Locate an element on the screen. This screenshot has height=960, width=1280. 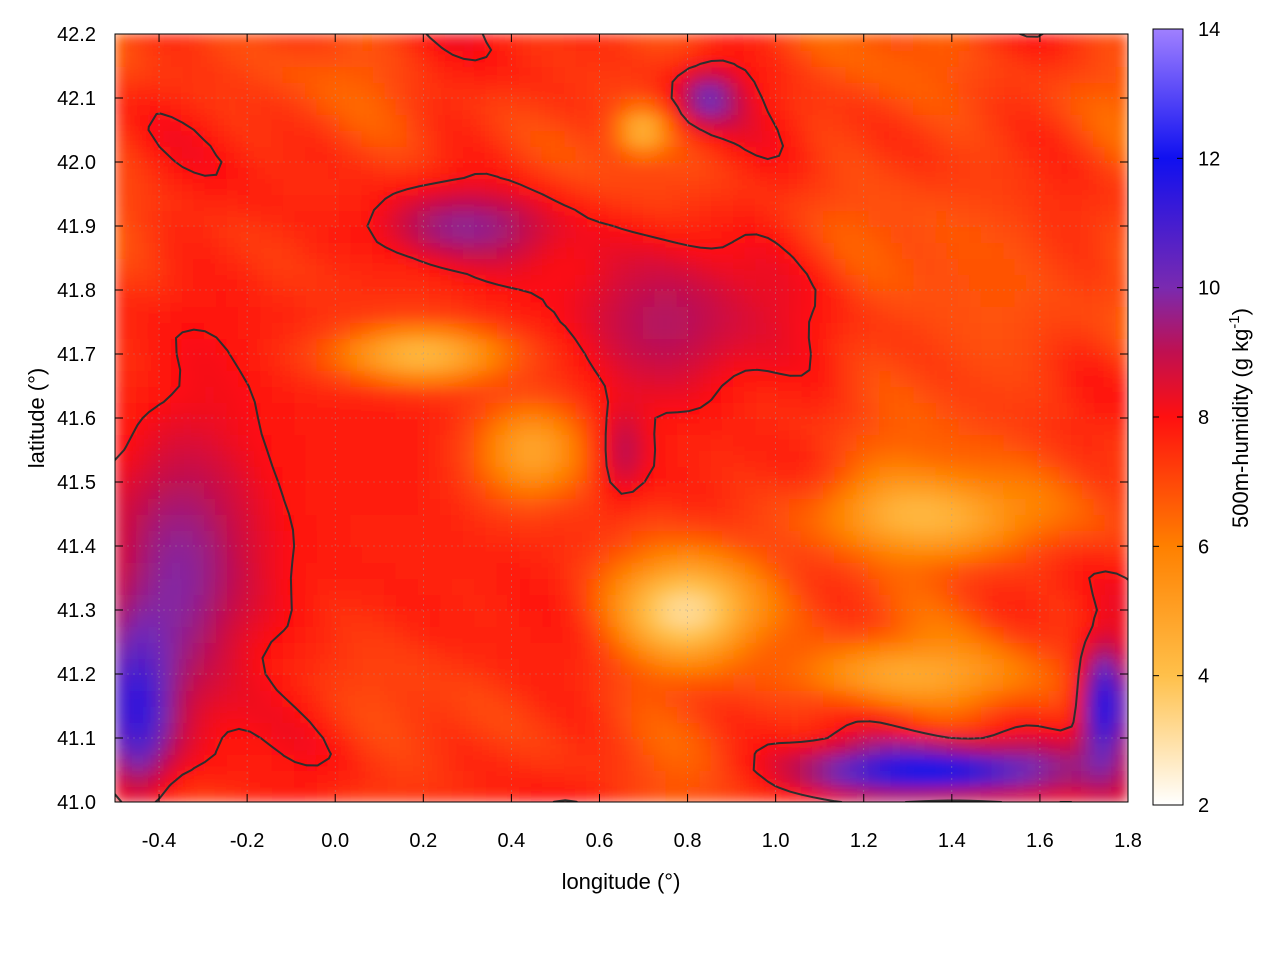
colorbar-tick-label: 14 is located at coordinates (1209, 30).